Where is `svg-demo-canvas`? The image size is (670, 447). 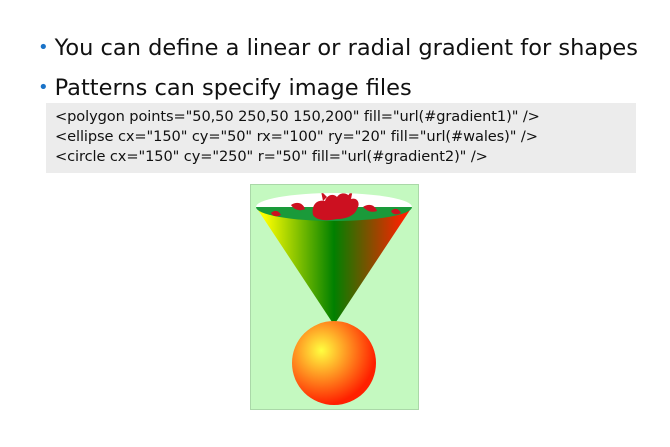
svg-demo-canvas is located at coordinates (334, 297).